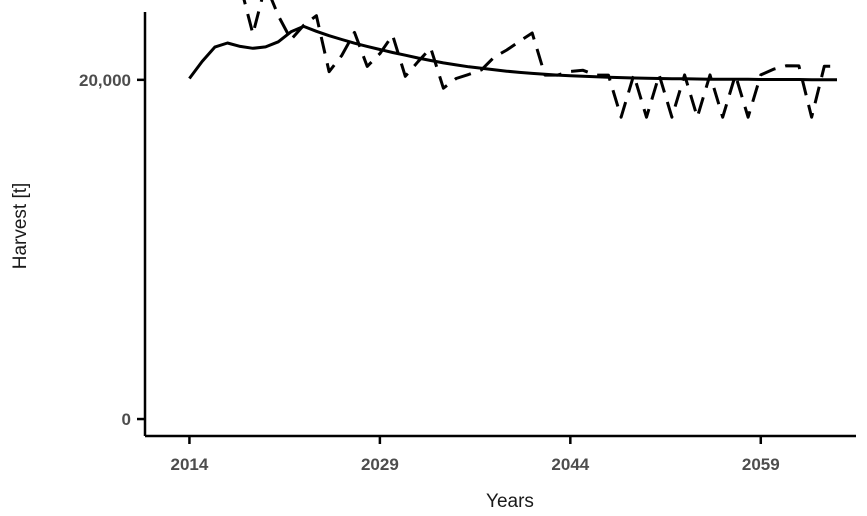 The height and width of the screenshot is (516, 867). Describe the element at coordinates (105, 80) in the screenshot. I see `y-tick-label: 20,000` at that location.